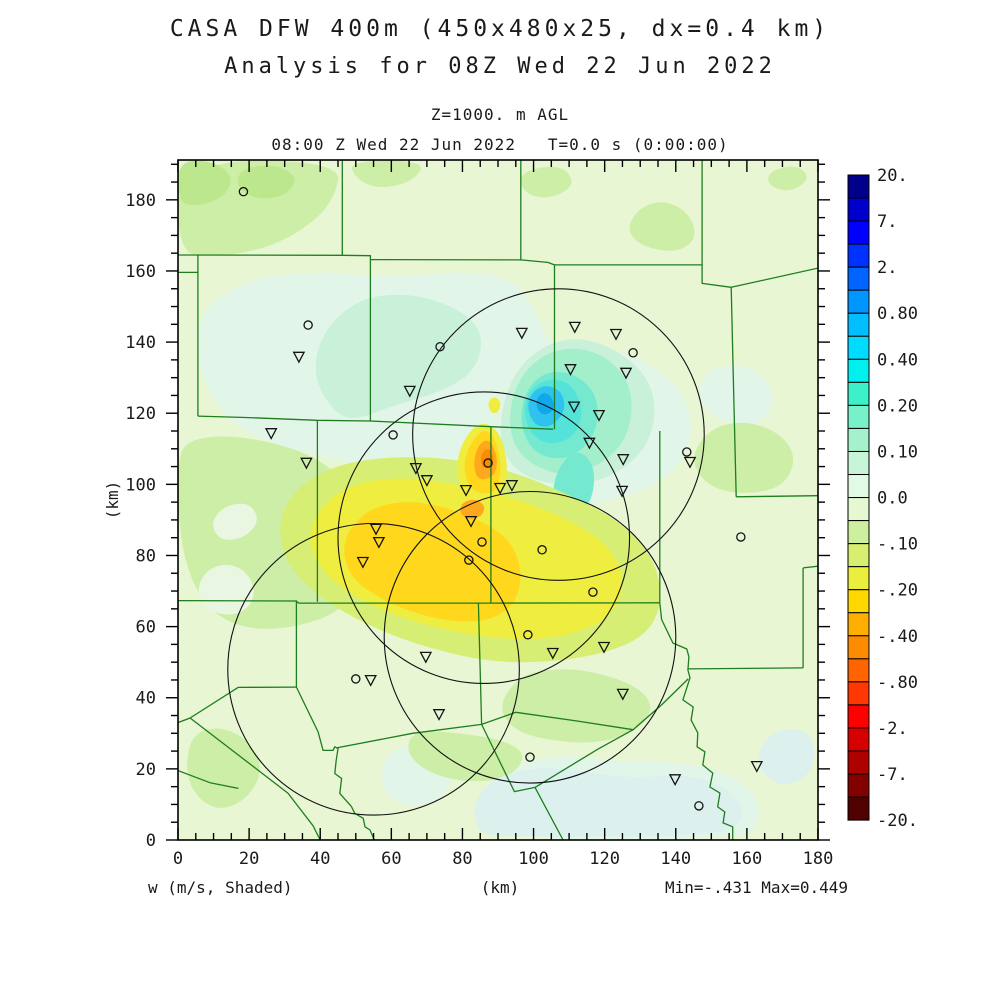 Image resolution: width=1000 pixels, height=1000 pixels. What do you see at coordinates (112, 500) in the screenshot?
I see `y-axis-title: (km)` at bounding box center [112, 500].